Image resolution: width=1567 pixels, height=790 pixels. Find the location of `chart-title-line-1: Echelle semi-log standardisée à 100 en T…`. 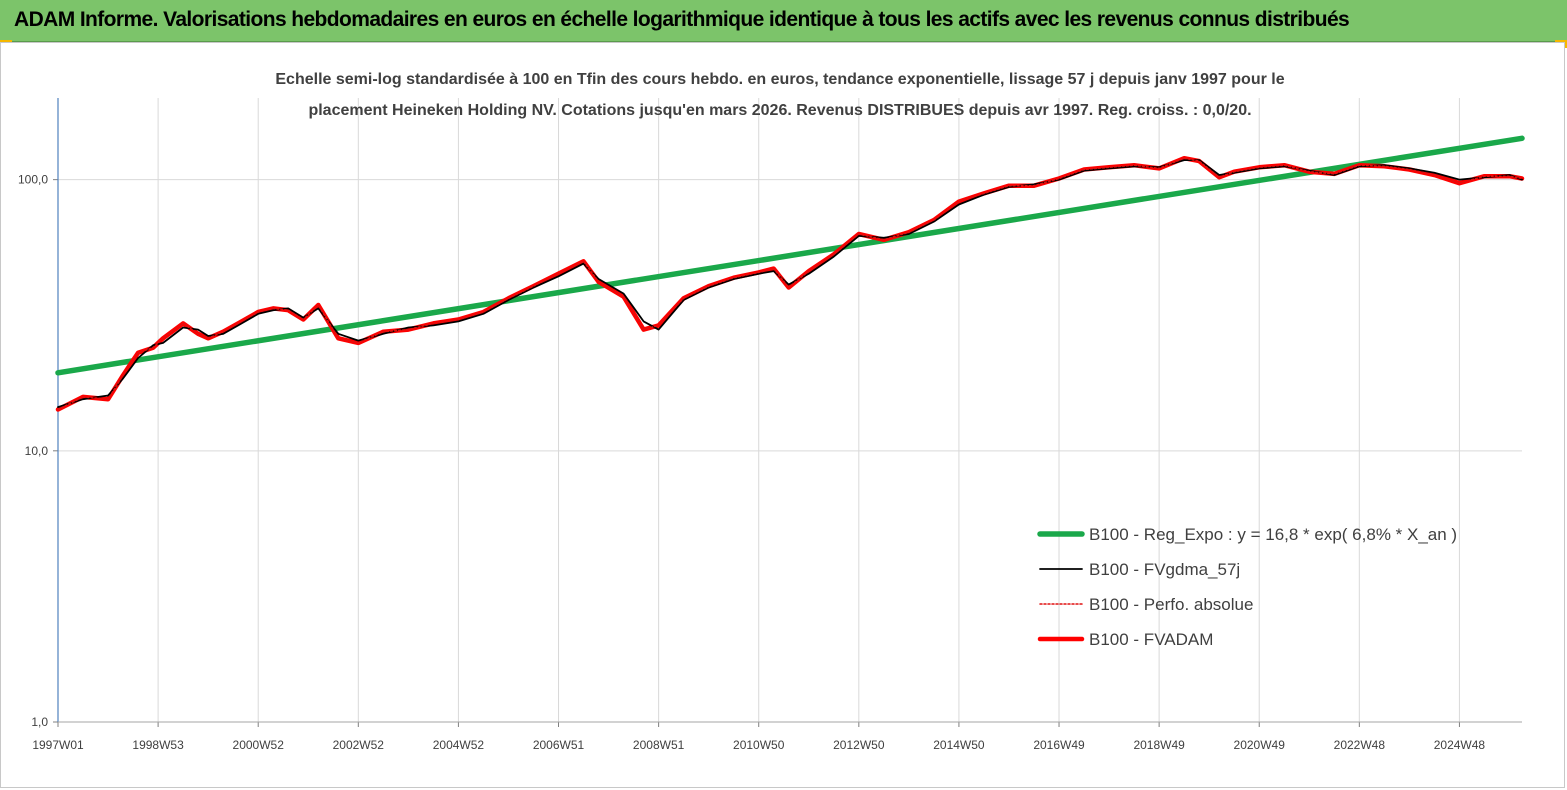

chart-title-line-1: Echelle semi-log standardisée à 100 en T… is located at coordinates (779, 79).